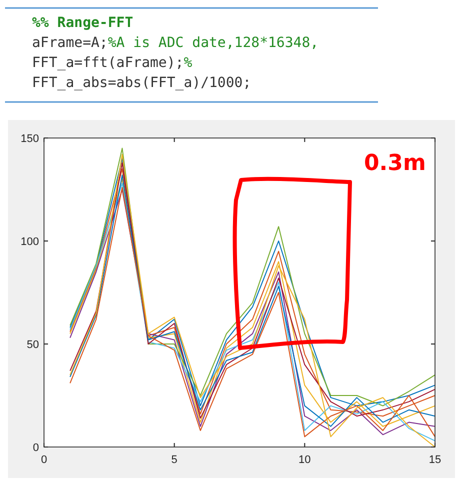 Image resolution: width=457 pixels, height=480 pixels. What do you see at coordinates (175, 43) in the screenshot?
I see `text: aFrame=A;%A is ADC date,128*16348,` at bounding box center [175, 43].